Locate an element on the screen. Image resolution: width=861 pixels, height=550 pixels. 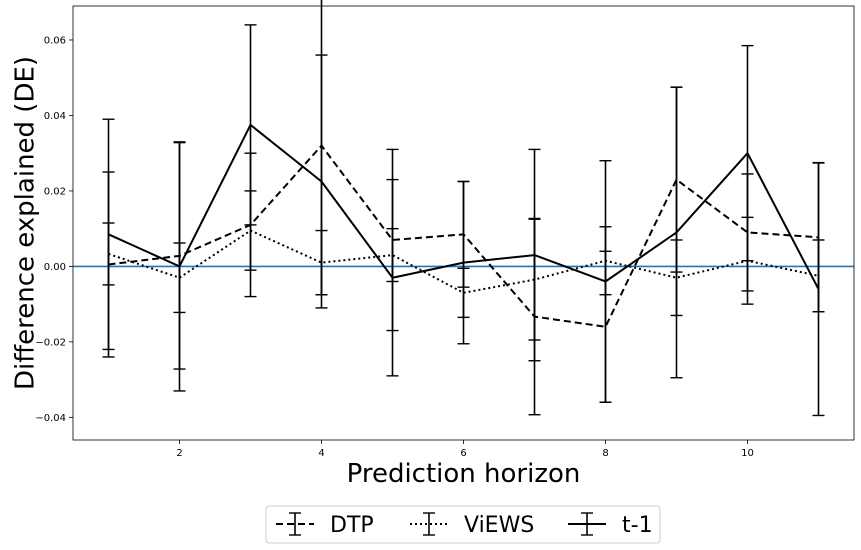
y-tick-label: 0.04 is located at coordinates (55, 116).